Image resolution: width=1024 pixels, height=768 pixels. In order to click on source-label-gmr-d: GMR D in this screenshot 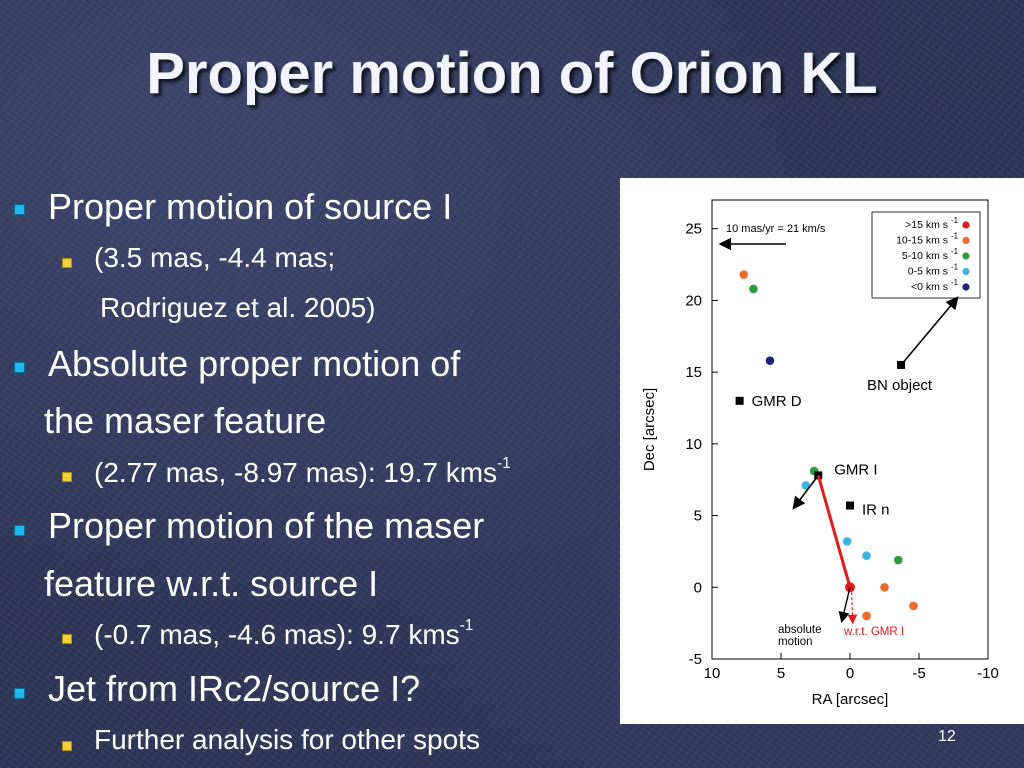, I will do `click(777, 401)`.